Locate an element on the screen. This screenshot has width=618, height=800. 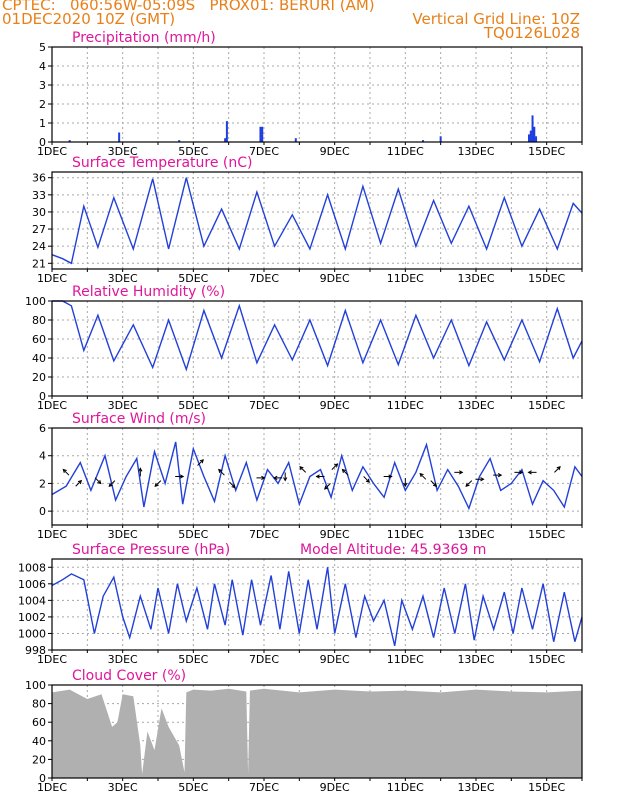
temperature-ytick-label: 24 is located at coordinates (39, 246).